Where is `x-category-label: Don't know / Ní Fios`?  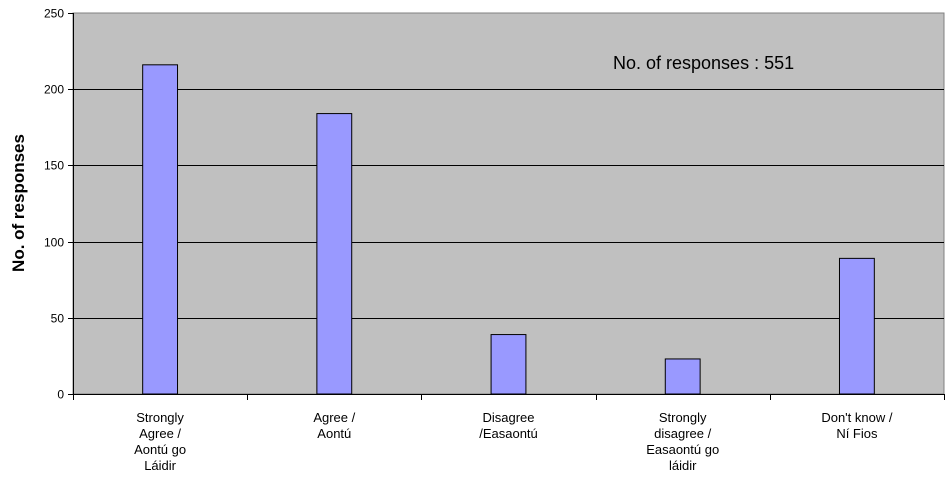 x-category-label: Don't know / Ní Fios is located at coordinates (857, 425).